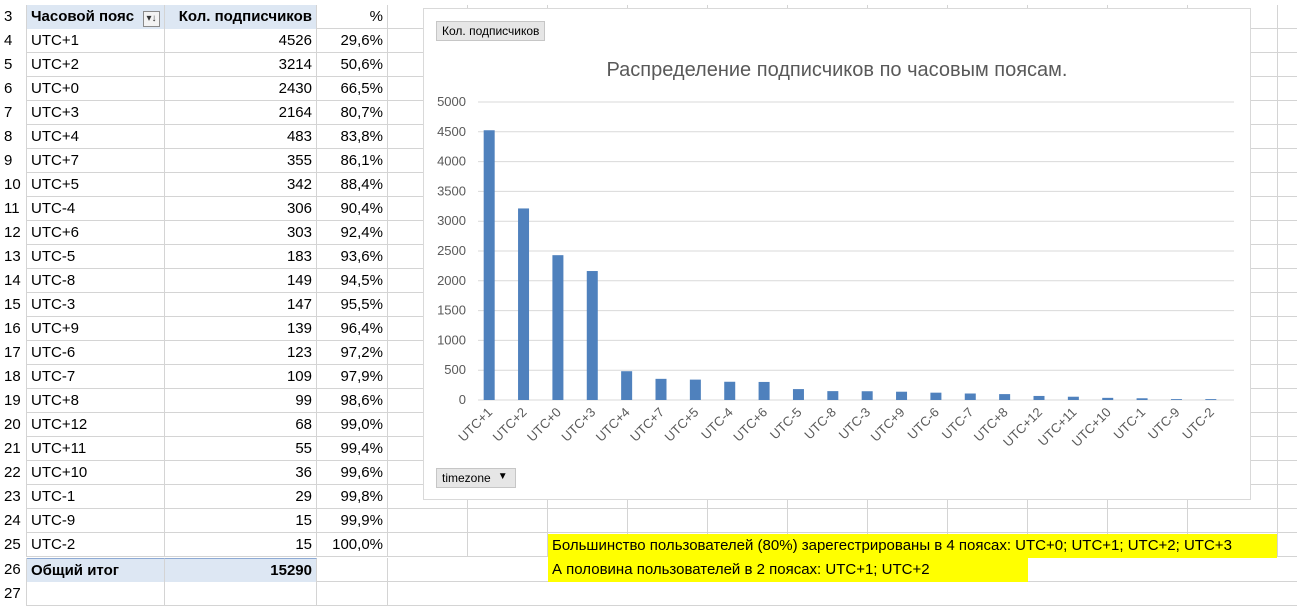 Image resolution: width=1297 pixels, height=606 pixels. What do you see at coordinates (241, 113) in the screenshot?
I see `subscribers-cell: 2164` at bounding box center [241, 113].